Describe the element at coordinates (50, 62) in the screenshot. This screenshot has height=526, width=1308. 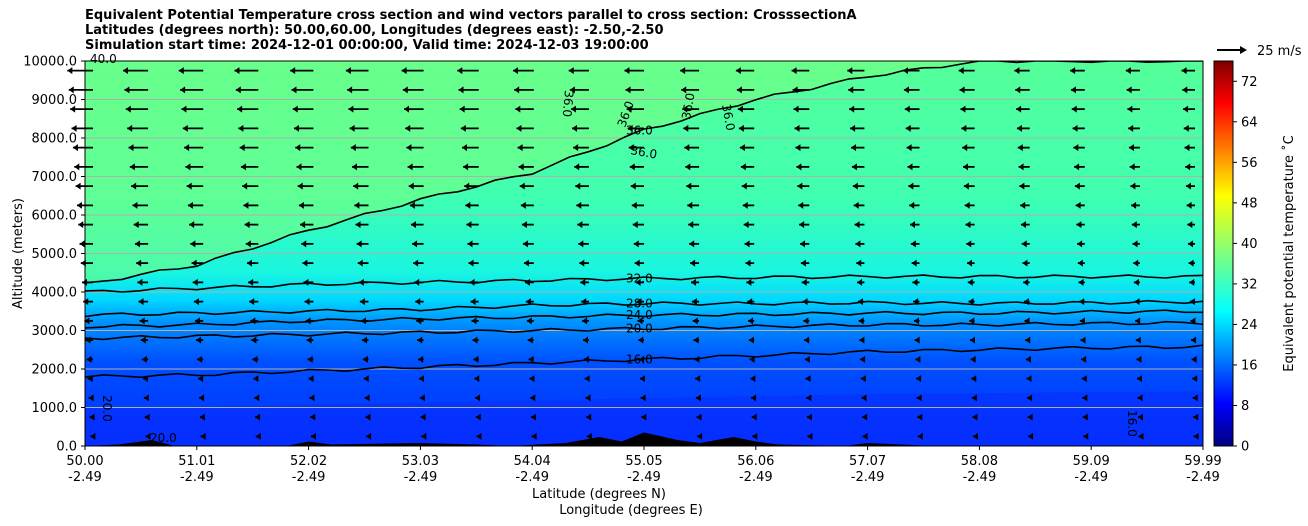
I see `y-tick-label: 10000.0` at that location.